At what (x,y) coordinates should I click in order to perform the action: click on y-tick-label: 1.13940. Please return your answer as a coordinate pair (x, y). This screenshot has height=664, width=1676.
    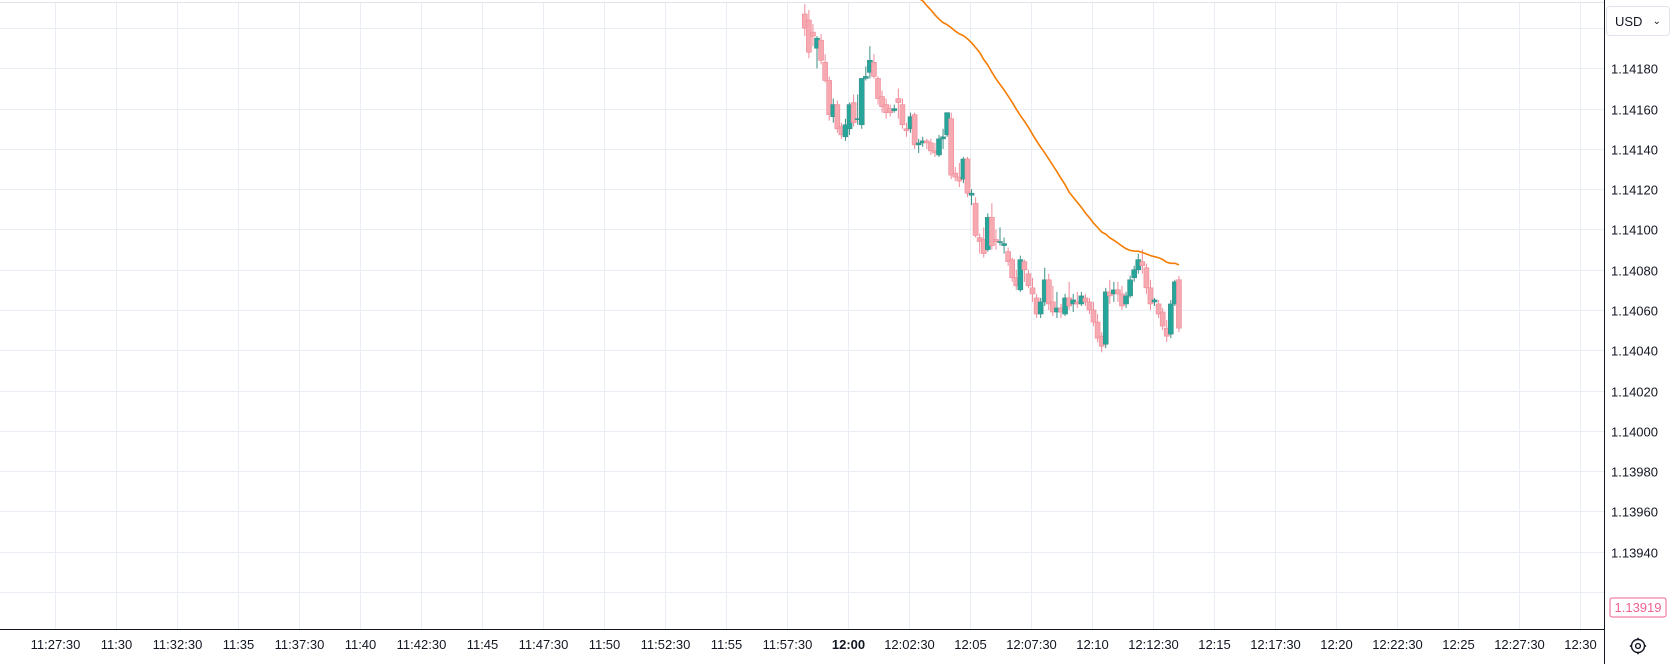
    Looking at the image, I should click on (1634, 553).